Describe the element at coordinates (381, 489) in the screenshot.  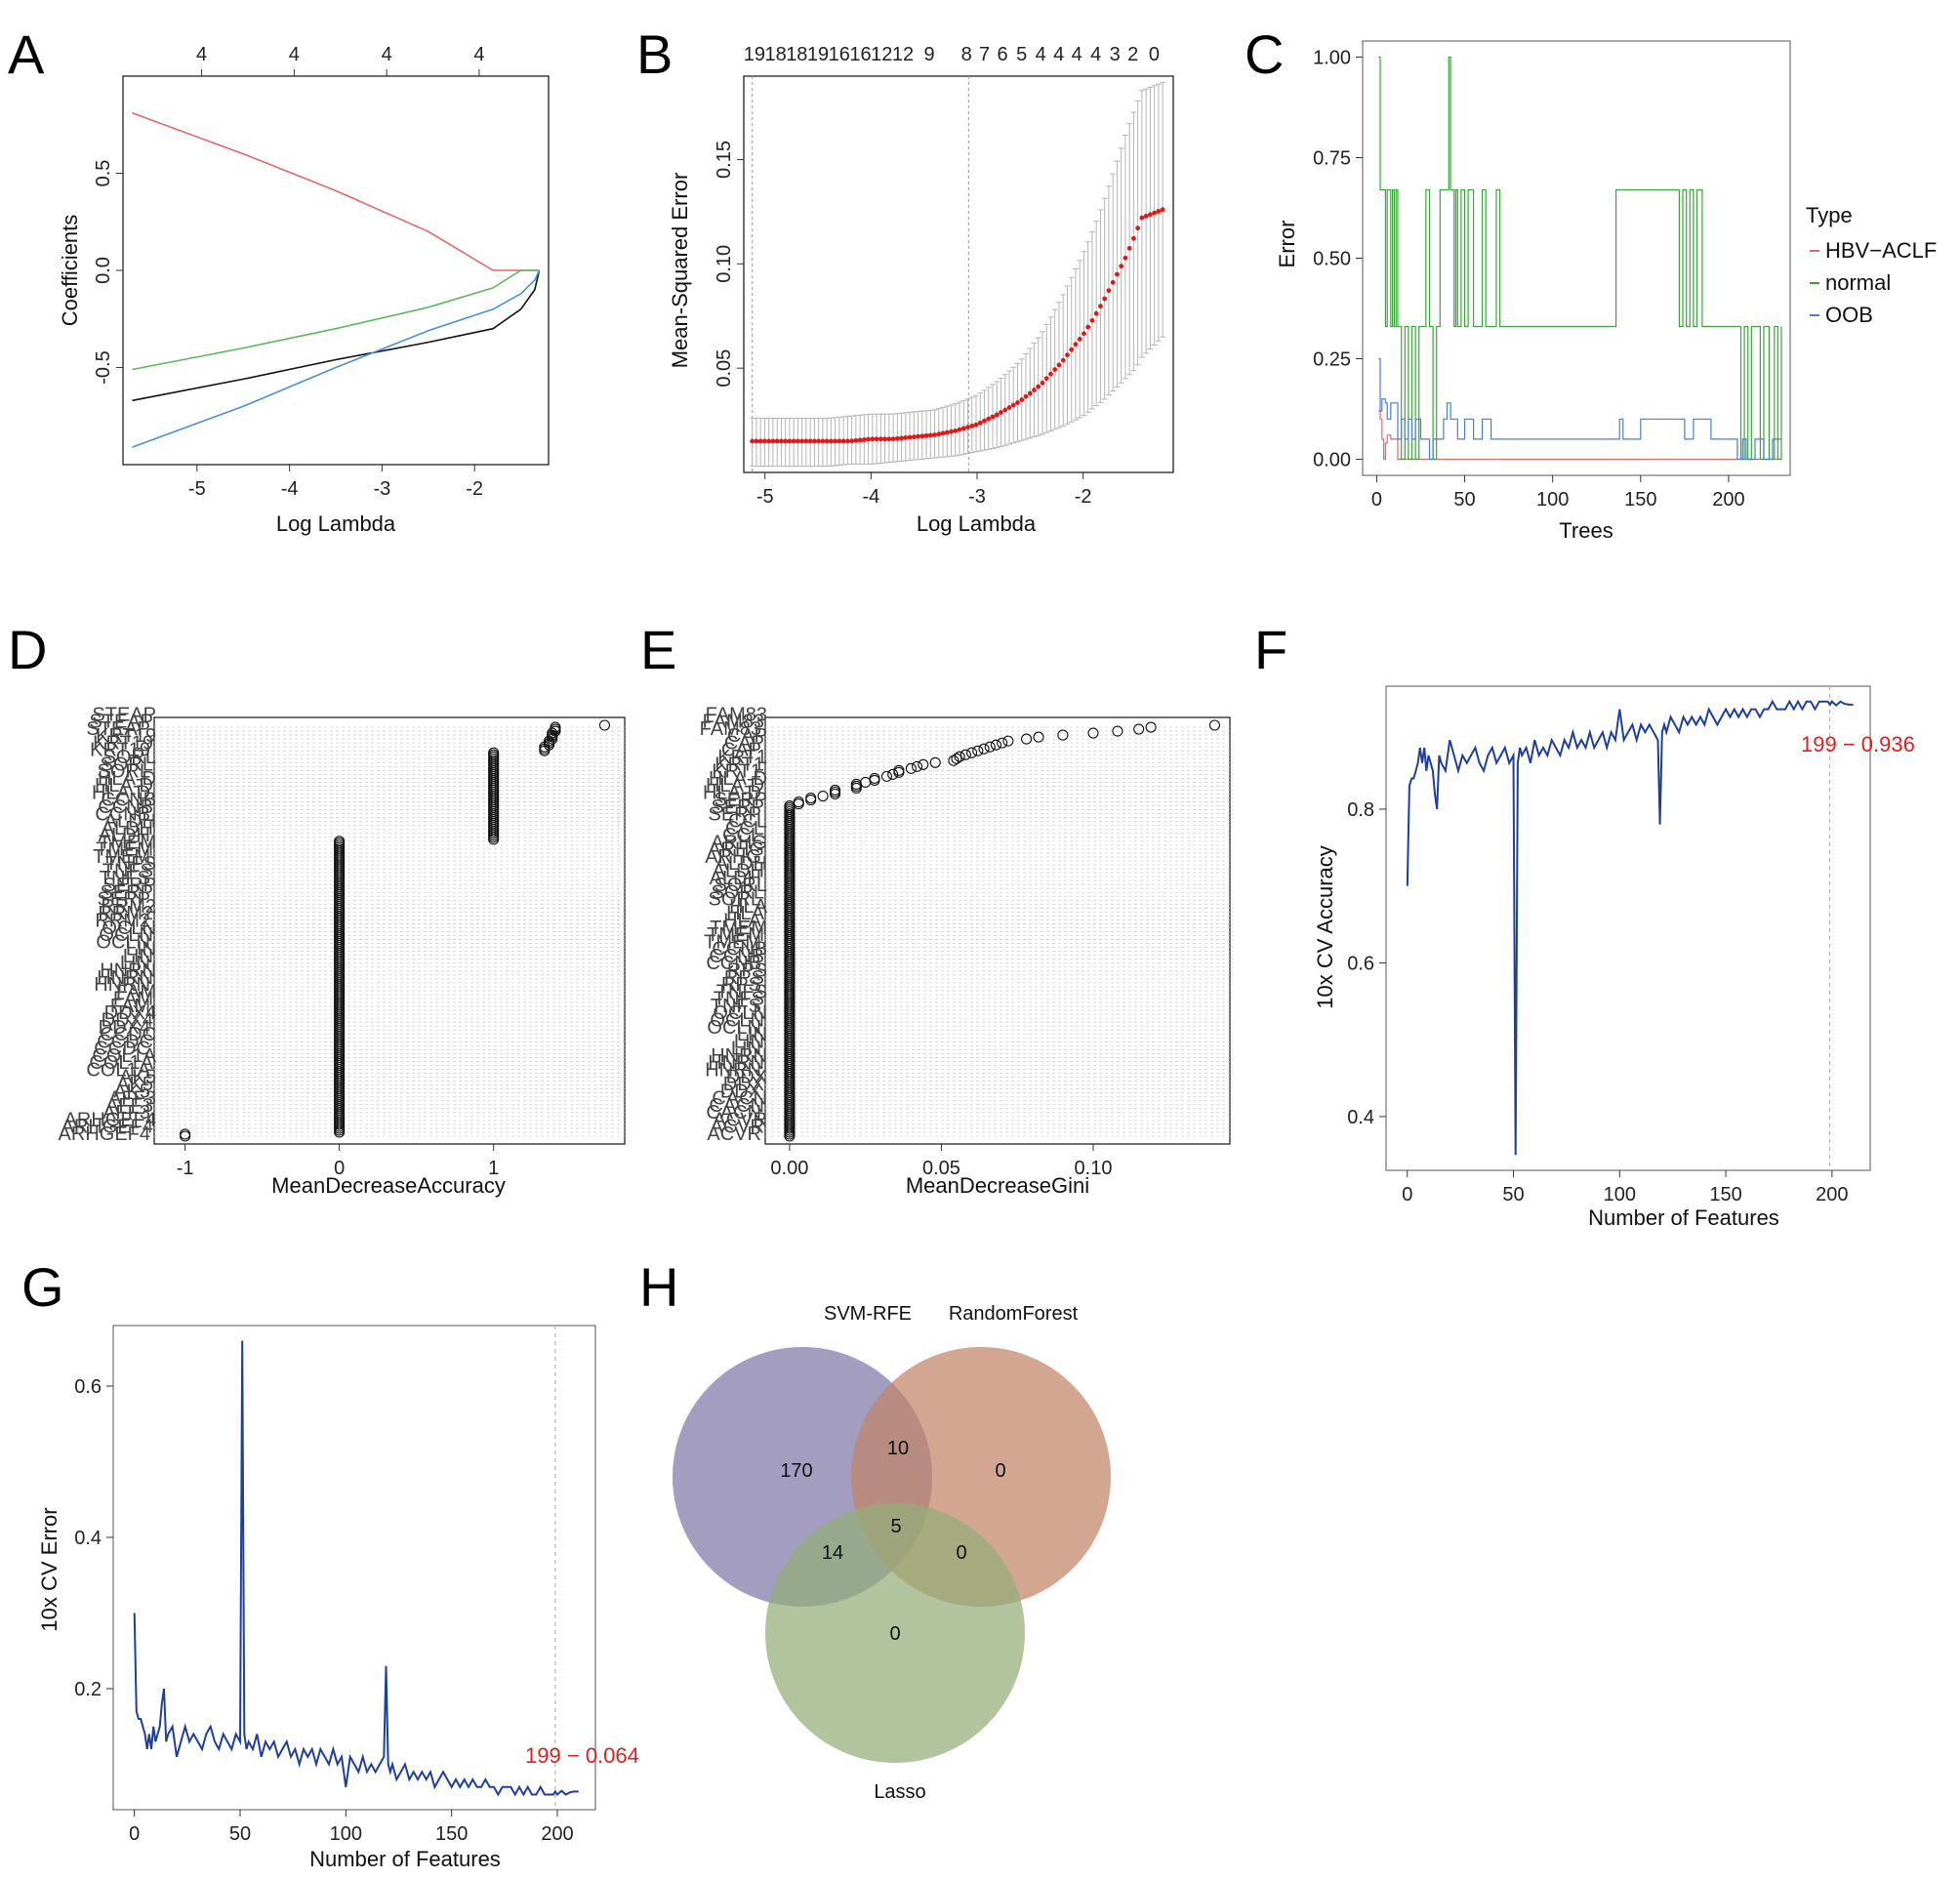
I see `panel-a-x-tick-label: -3` at that location.